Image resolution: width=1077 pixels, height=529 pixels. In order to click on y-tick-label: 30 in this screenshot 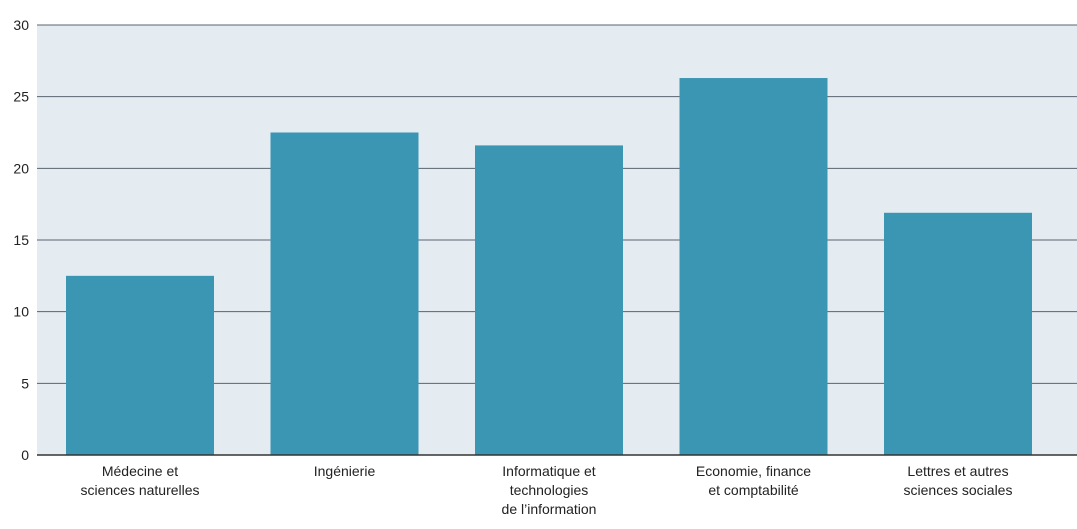, I will do `click(21, 25)`.